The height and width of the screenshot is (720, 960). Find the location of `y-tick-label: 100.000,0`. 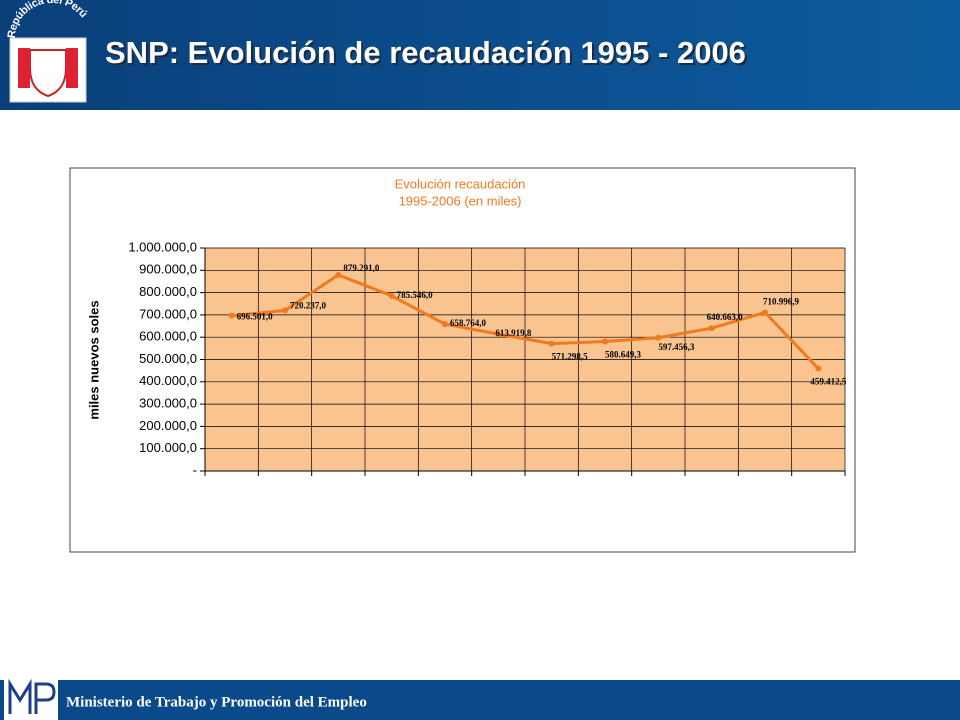

y-tick-label: 100.000,0 is located at coordinates (168, 447).